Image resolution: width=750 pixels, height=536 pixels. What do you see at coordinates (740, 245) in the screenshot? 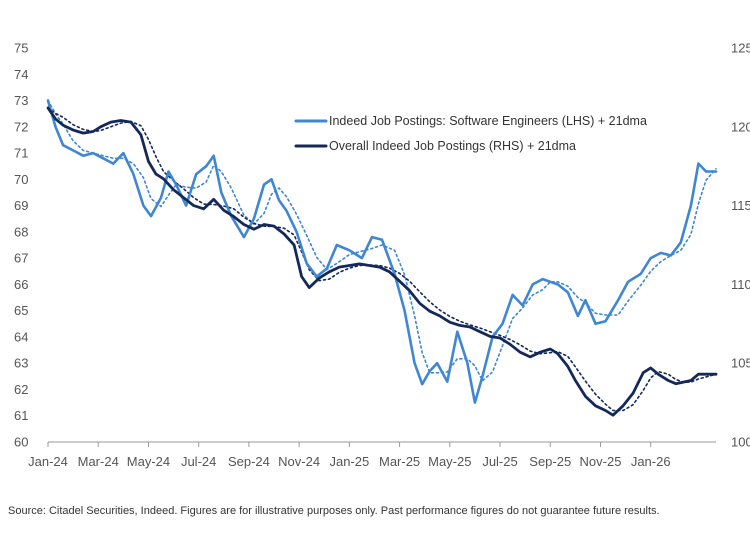
I see `right-axis-ticks: 100 105 110 115 120 125` at bounding box center [740, 245].